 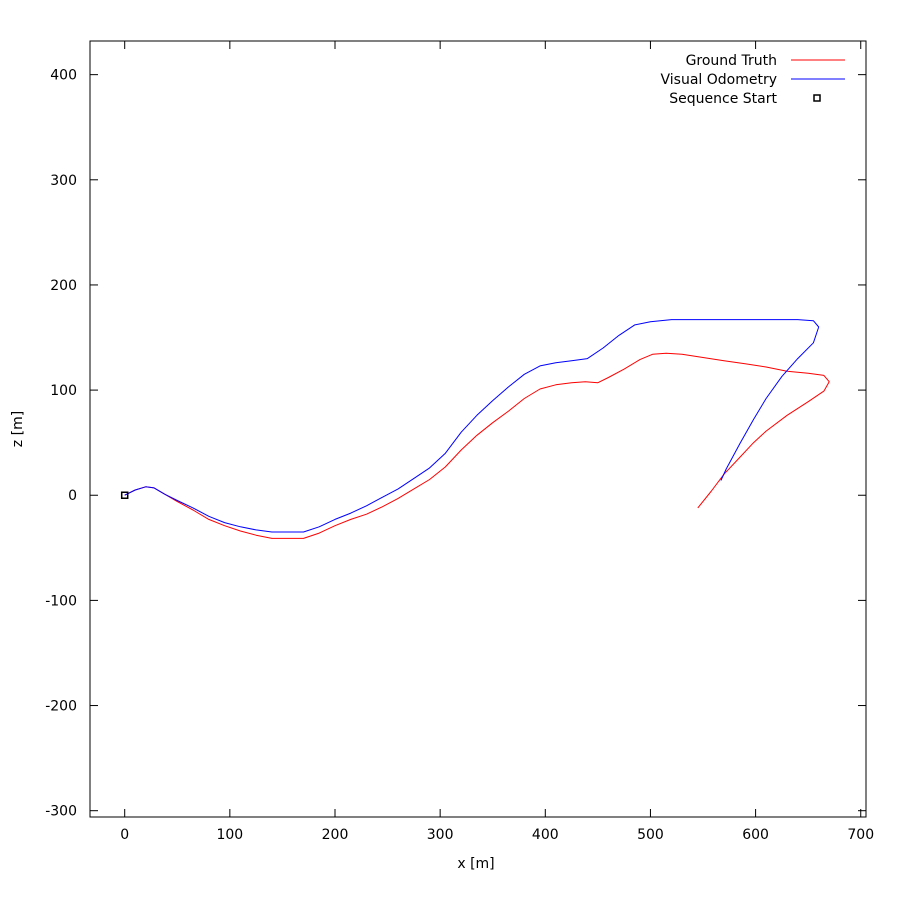 What do you see at coordinates (72, 496) in the screenshot?
I see `y-tick-label: 0` at bounding box center [72, 496].